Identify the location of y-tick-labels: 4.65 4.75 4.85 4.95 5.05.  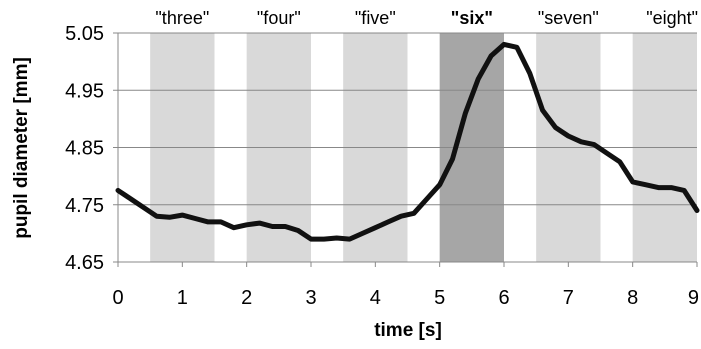
(84, 148).